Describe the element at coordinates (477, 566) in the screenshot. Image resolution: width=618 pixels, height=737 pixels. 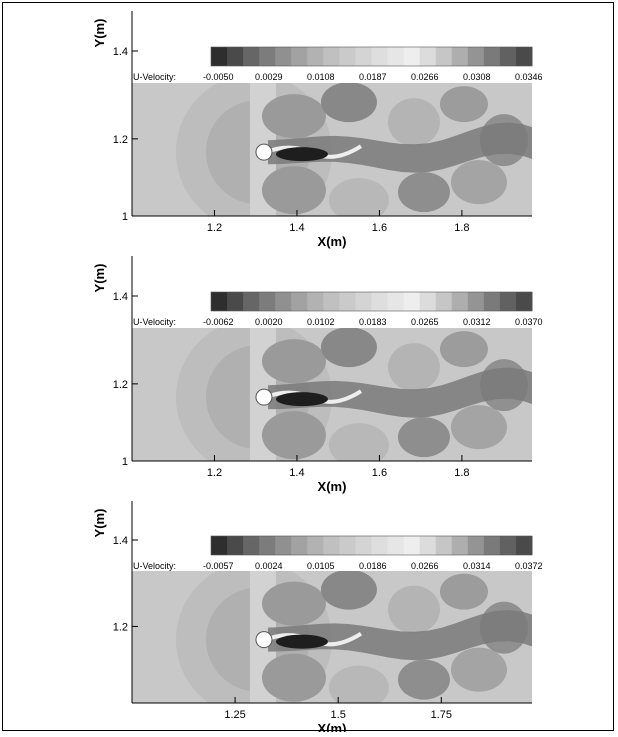
I see `colorbar-tick-label: 0.0314` at that location.